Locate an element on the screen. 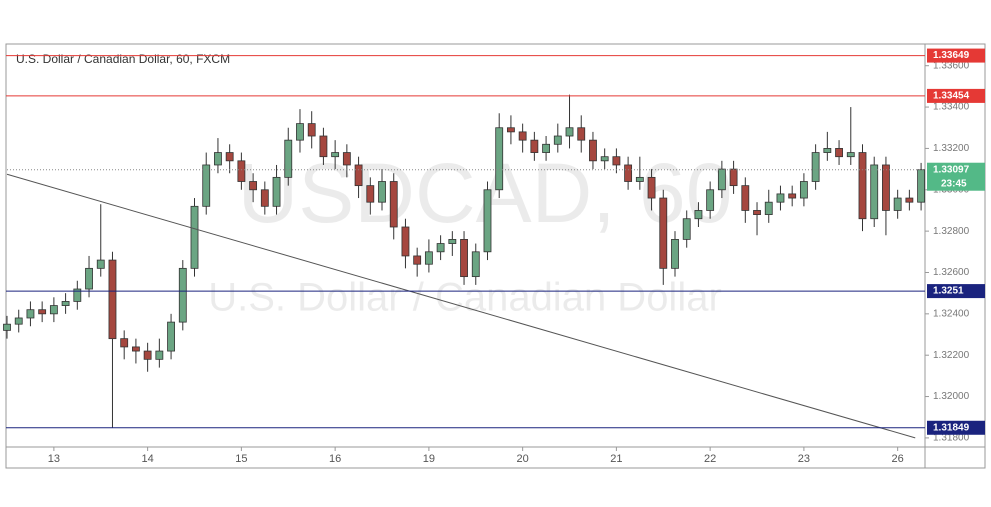 The width and height of the screenshot is (991, 507). watermark-subtitle: U.S. Dollar / Canadian Dollar is located at coordinates (465, 298).